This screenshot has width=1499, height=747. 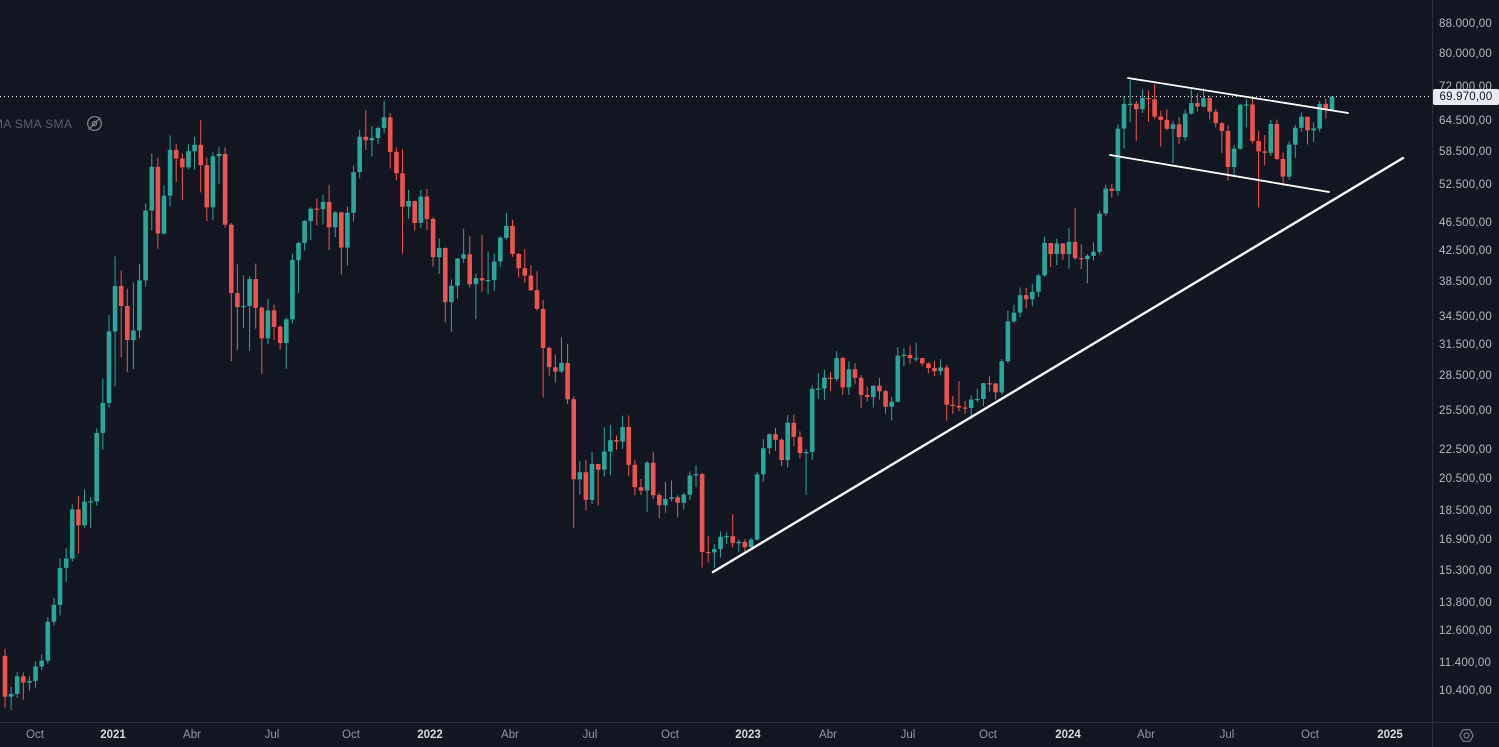 I want to click on wedge-lower-trendline, so click(x=1219, y=173).